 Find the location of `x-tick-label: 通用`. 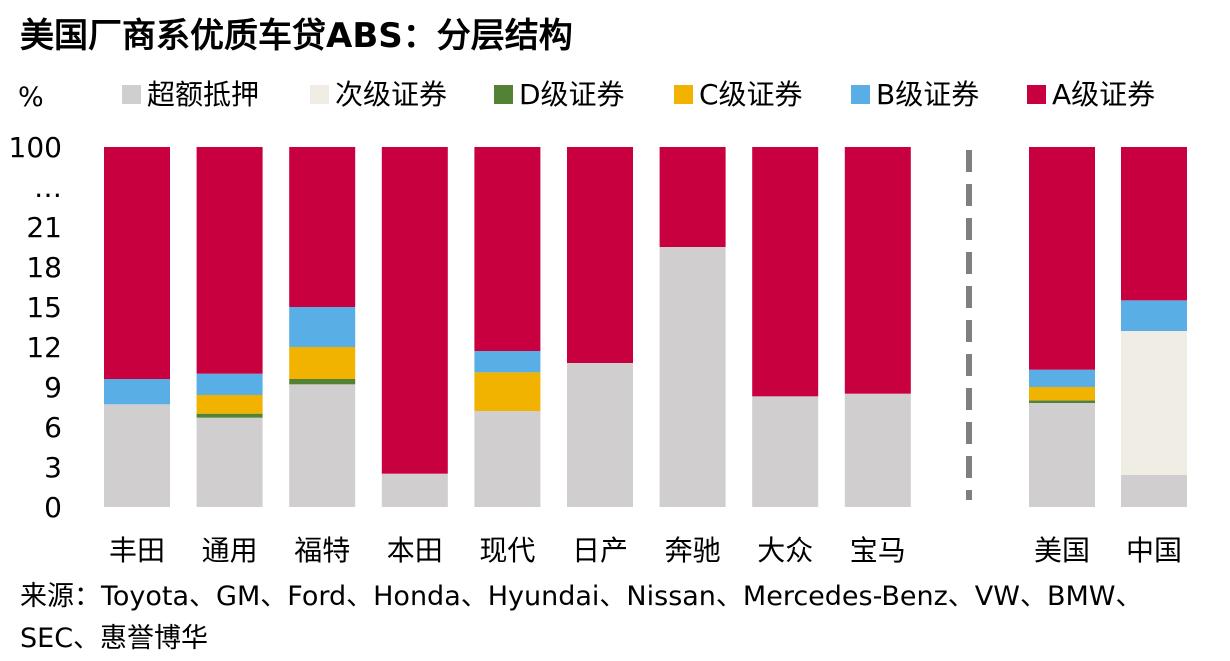

x-tick-label: 通用 is located at coordinates (230, 550).